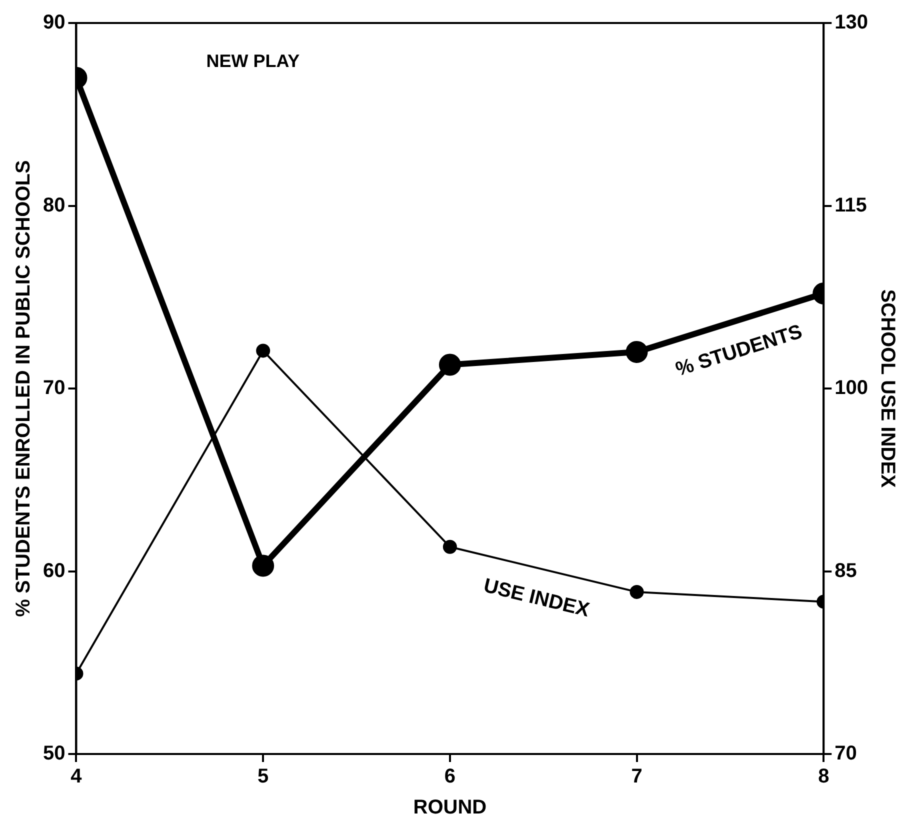  Describe the element at coordinates (636, 777) in the screenshot. I see `x-tick-label: 7` at that location.